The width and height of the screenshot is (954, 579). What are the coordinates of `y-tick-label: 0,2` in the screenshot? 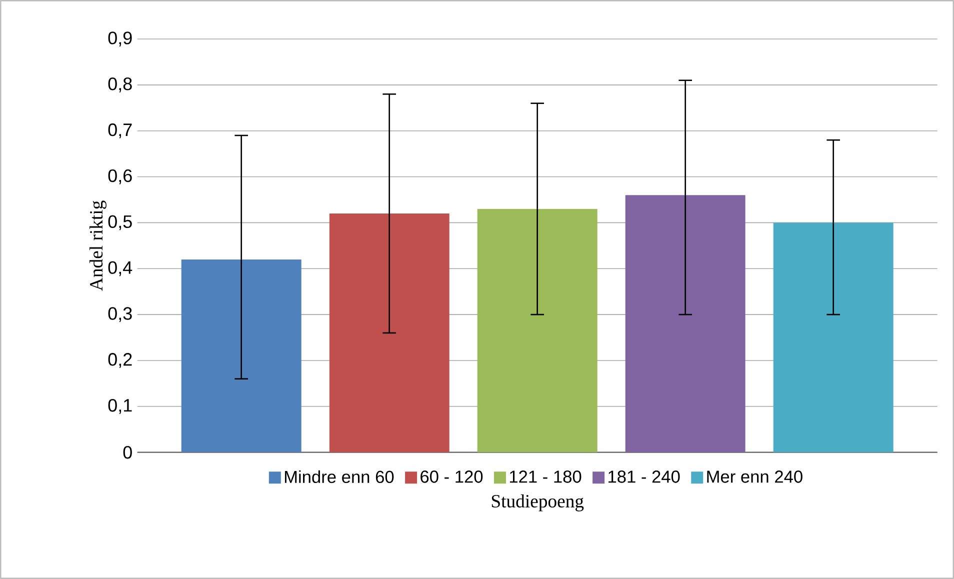 It's located at (120, 360).